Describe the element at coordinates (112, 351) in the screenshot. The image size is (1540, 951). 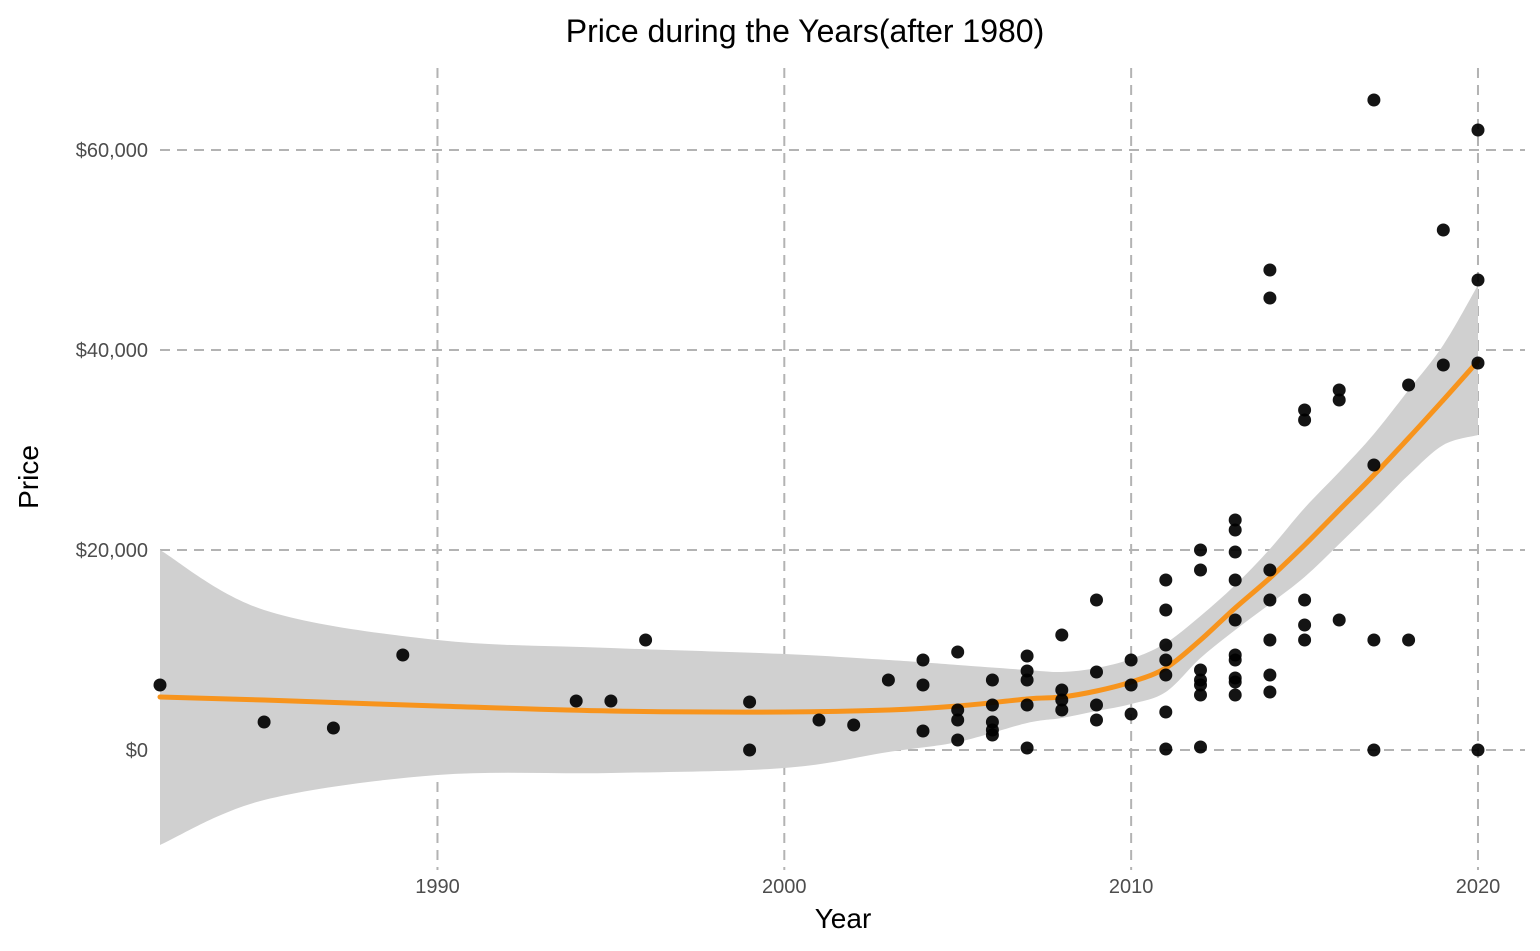
I see `y-tick-label: $40,000` at that location.